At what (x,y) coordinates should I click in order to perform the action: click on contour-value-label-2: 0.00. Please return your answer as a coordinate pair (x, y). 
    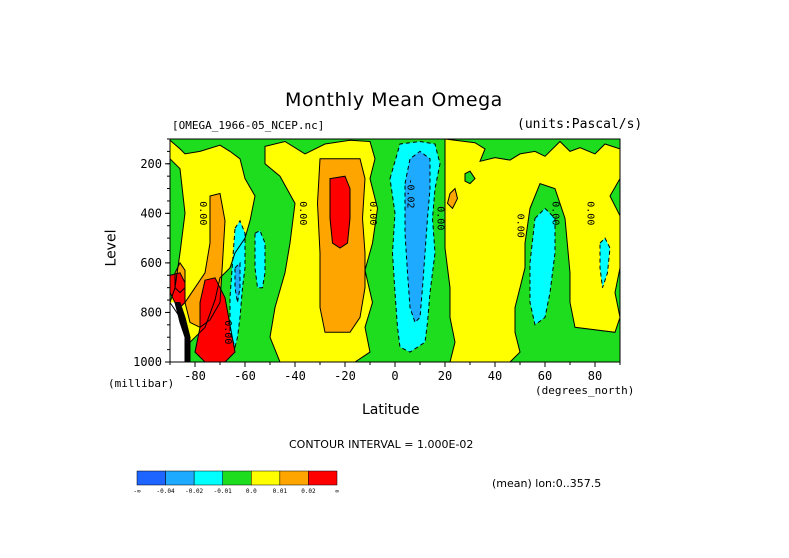
    Looking at the image, I should click on (372, 213).